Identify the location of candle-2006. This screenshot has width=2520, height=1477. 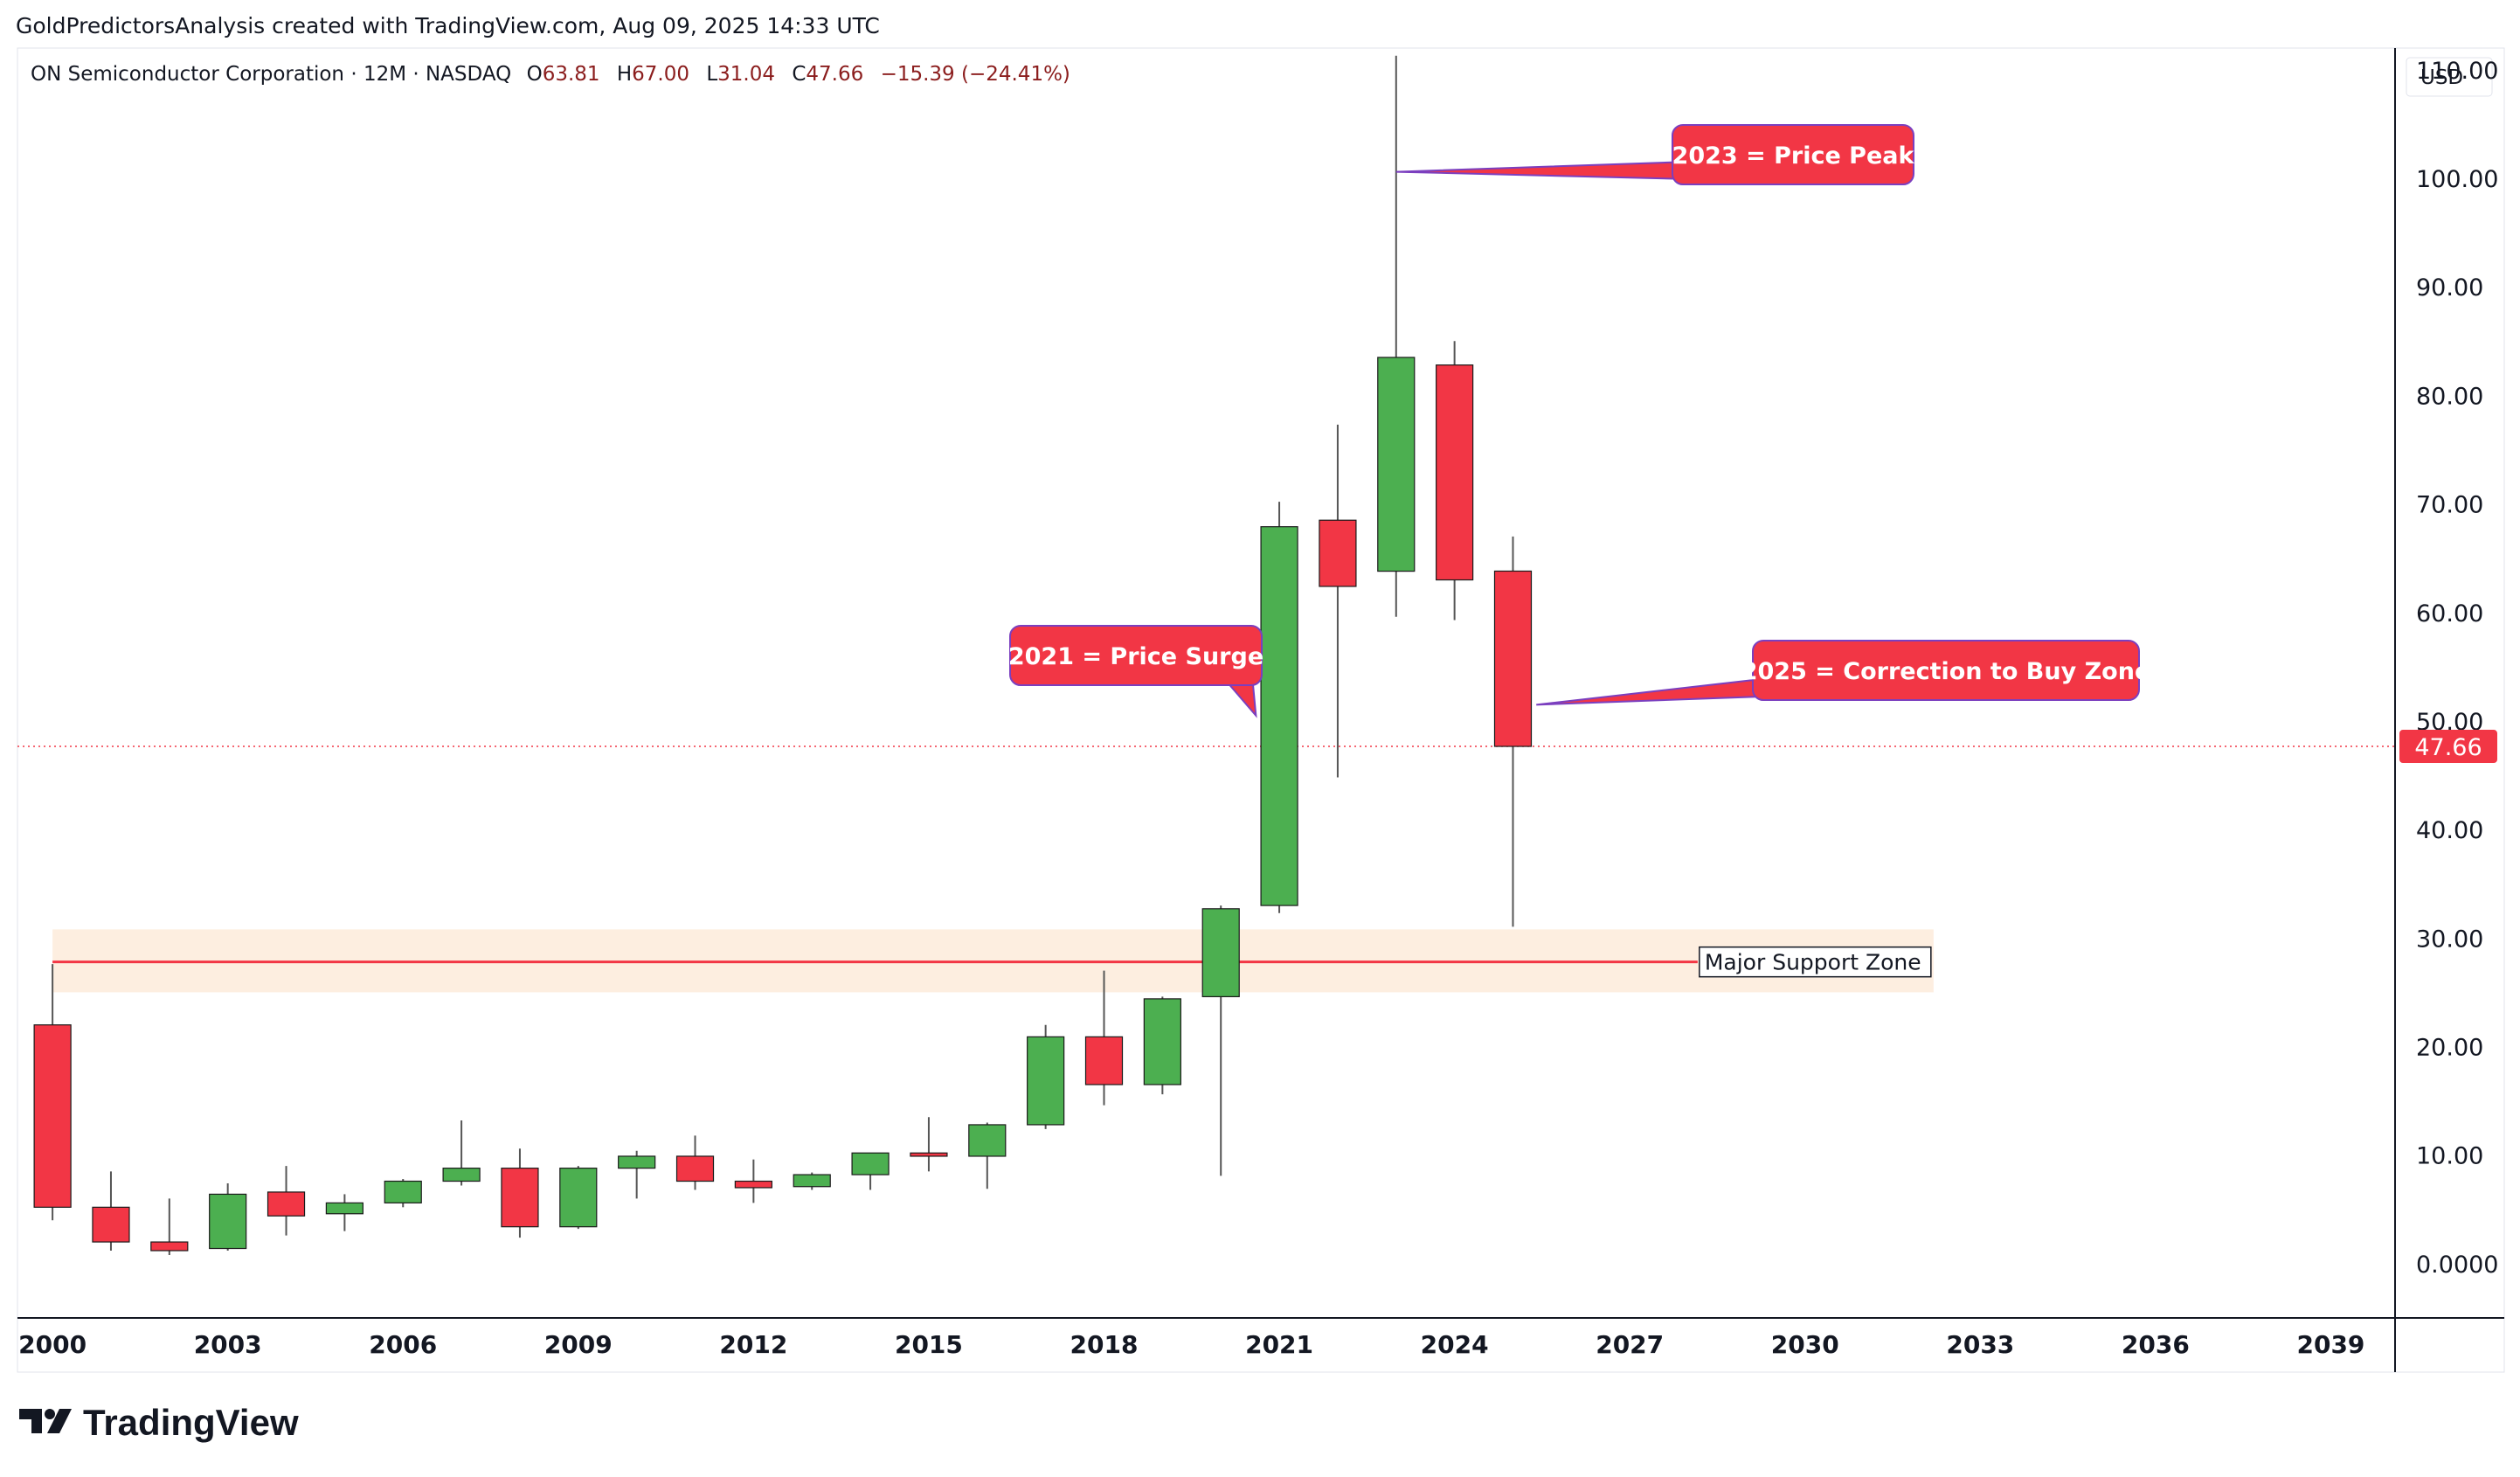
(403, 1193).